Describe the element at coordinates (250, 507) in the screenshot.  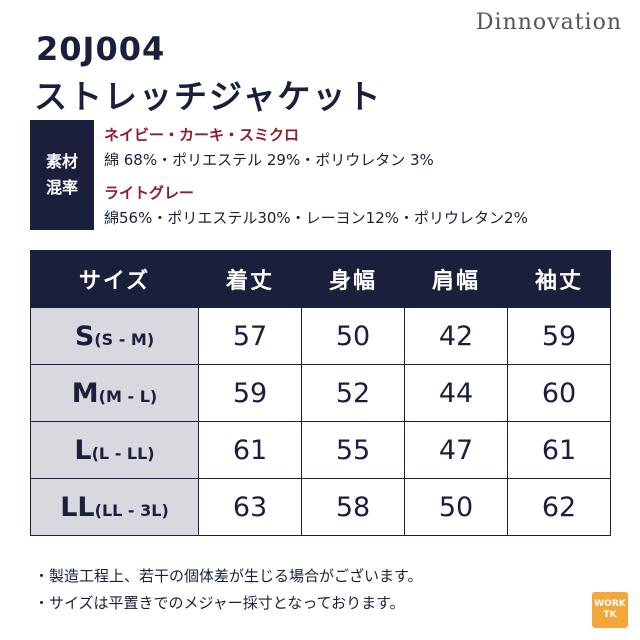
I see `value-cell: 63` at that location.